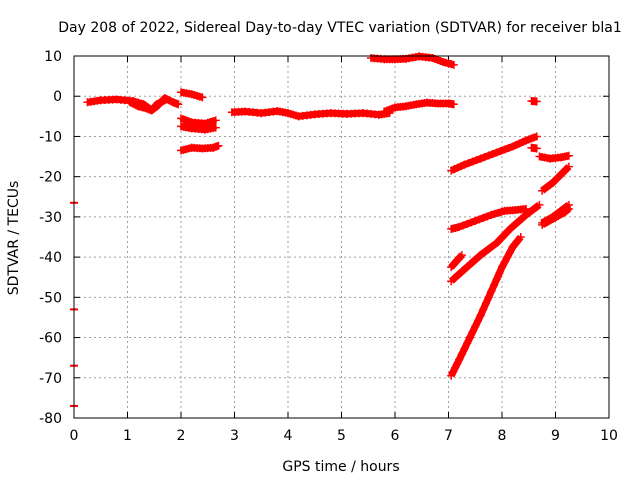  What do you see at coordinates (419, 107) in the screenshot?
I see `series-track-h` at bounding box center [419, 107].